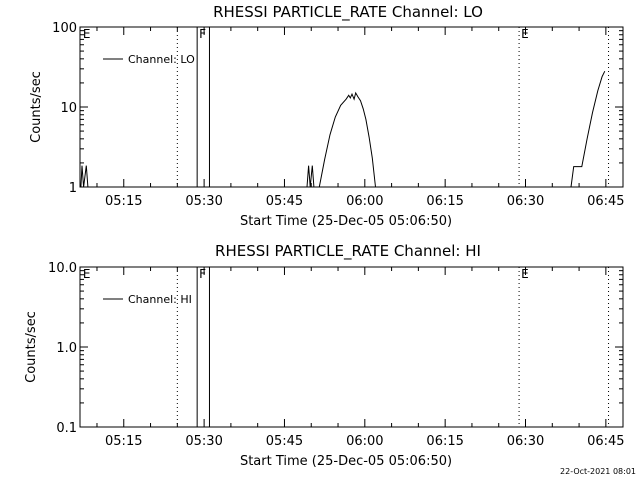 The height and width of the screenshot is (485, 640). I want to click on hi-x-tick-label: 05:15, so click(123, 441).